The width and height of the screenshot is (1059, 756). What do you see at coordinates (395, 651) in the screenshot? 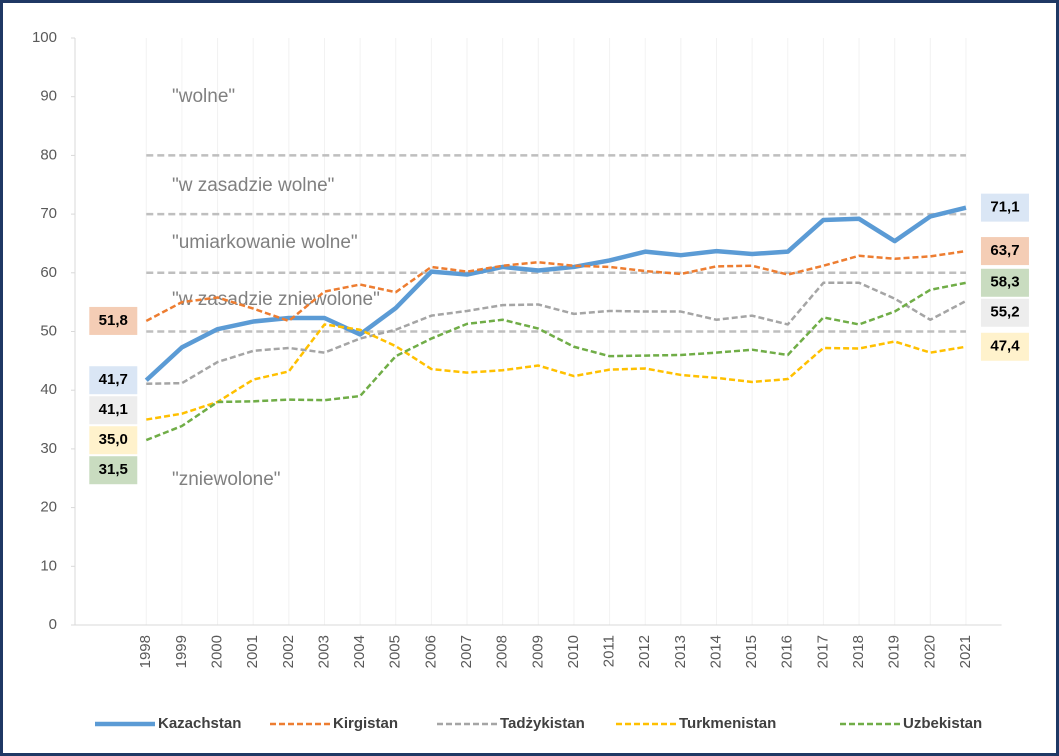
I see `x-tick-label: 2005` at bounding box center [395, 651].